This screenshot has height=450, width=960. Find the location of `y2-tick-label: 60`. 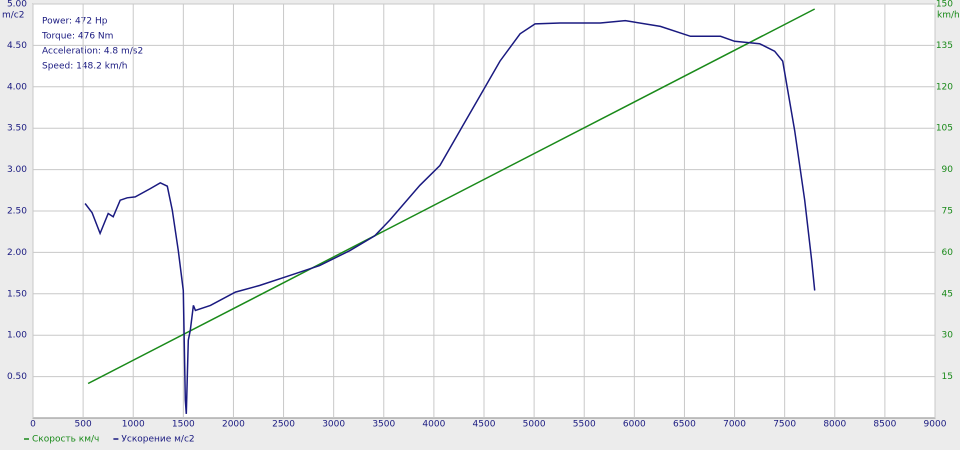

y2-tick-label: 60 is located at coordinates (948, 253).